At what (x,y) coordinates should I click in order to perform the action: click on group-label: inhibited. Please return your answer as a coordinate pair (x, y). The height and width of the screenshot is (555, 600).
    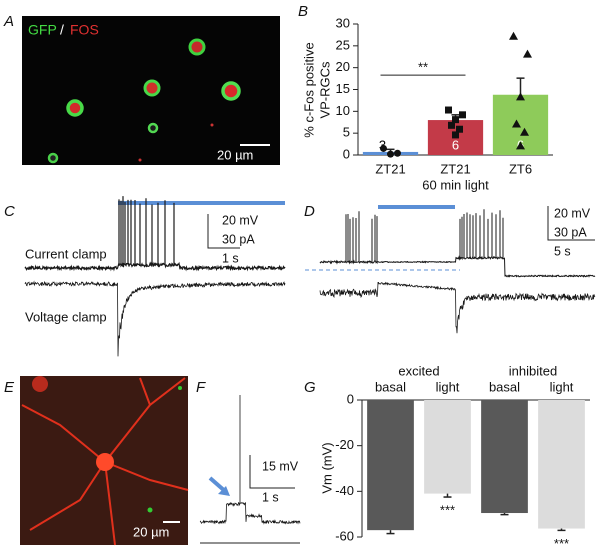
    Looking at the image, I should click on (533, 370).